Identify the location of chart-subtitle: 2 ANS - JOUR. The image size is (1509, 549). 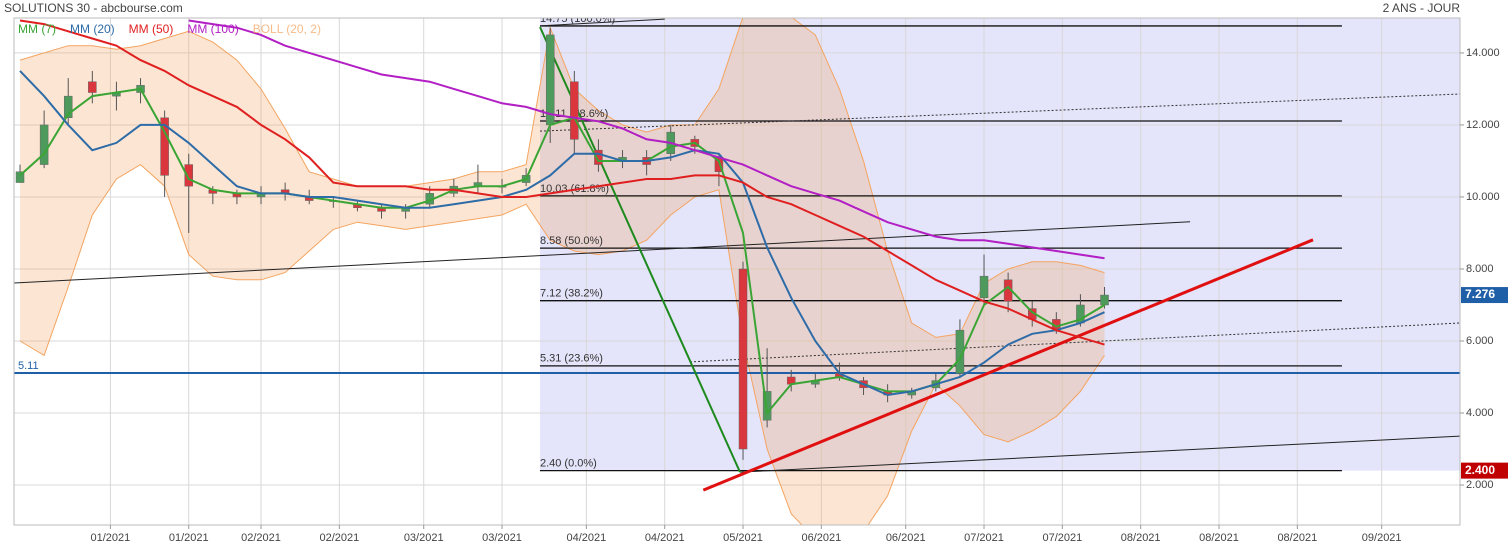
(1422, 8).